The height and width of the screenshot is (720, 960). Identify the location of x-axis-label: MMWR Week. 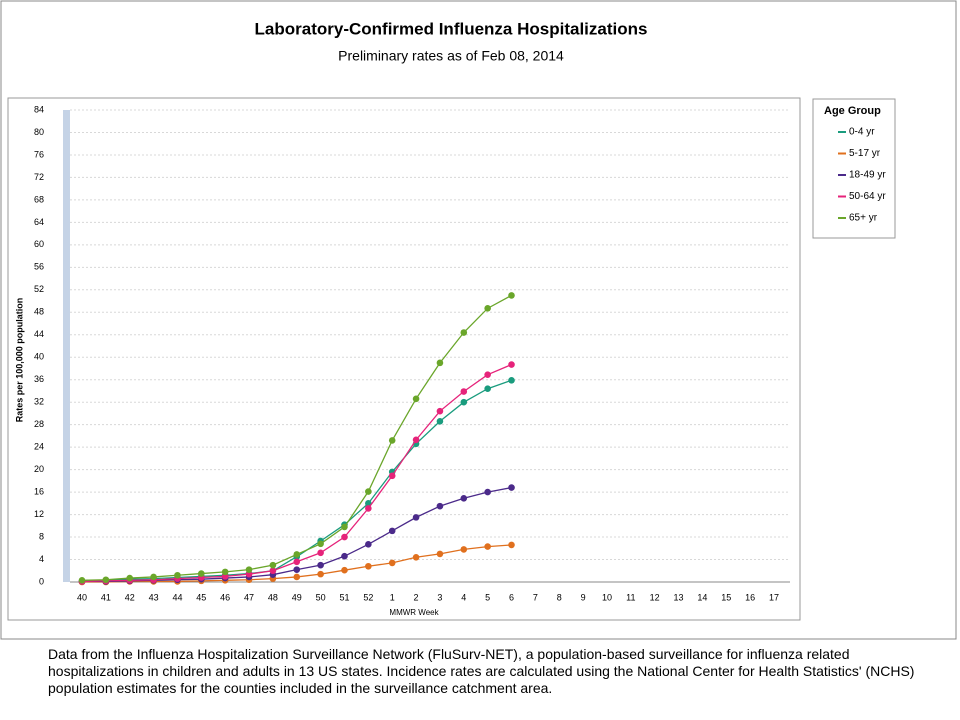
(414, 612).